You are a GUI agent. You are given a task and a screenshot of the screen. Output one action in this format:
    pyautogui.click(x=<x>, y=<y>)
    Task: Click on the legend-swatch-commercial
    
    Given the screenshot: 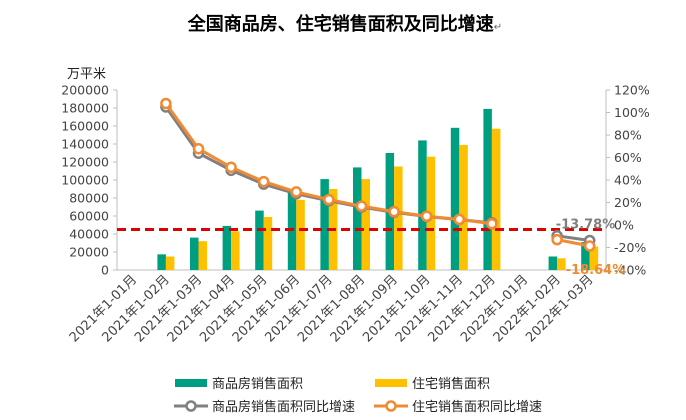 What is the action you would take?
    pyautogui.click(x=191, y=383)
    